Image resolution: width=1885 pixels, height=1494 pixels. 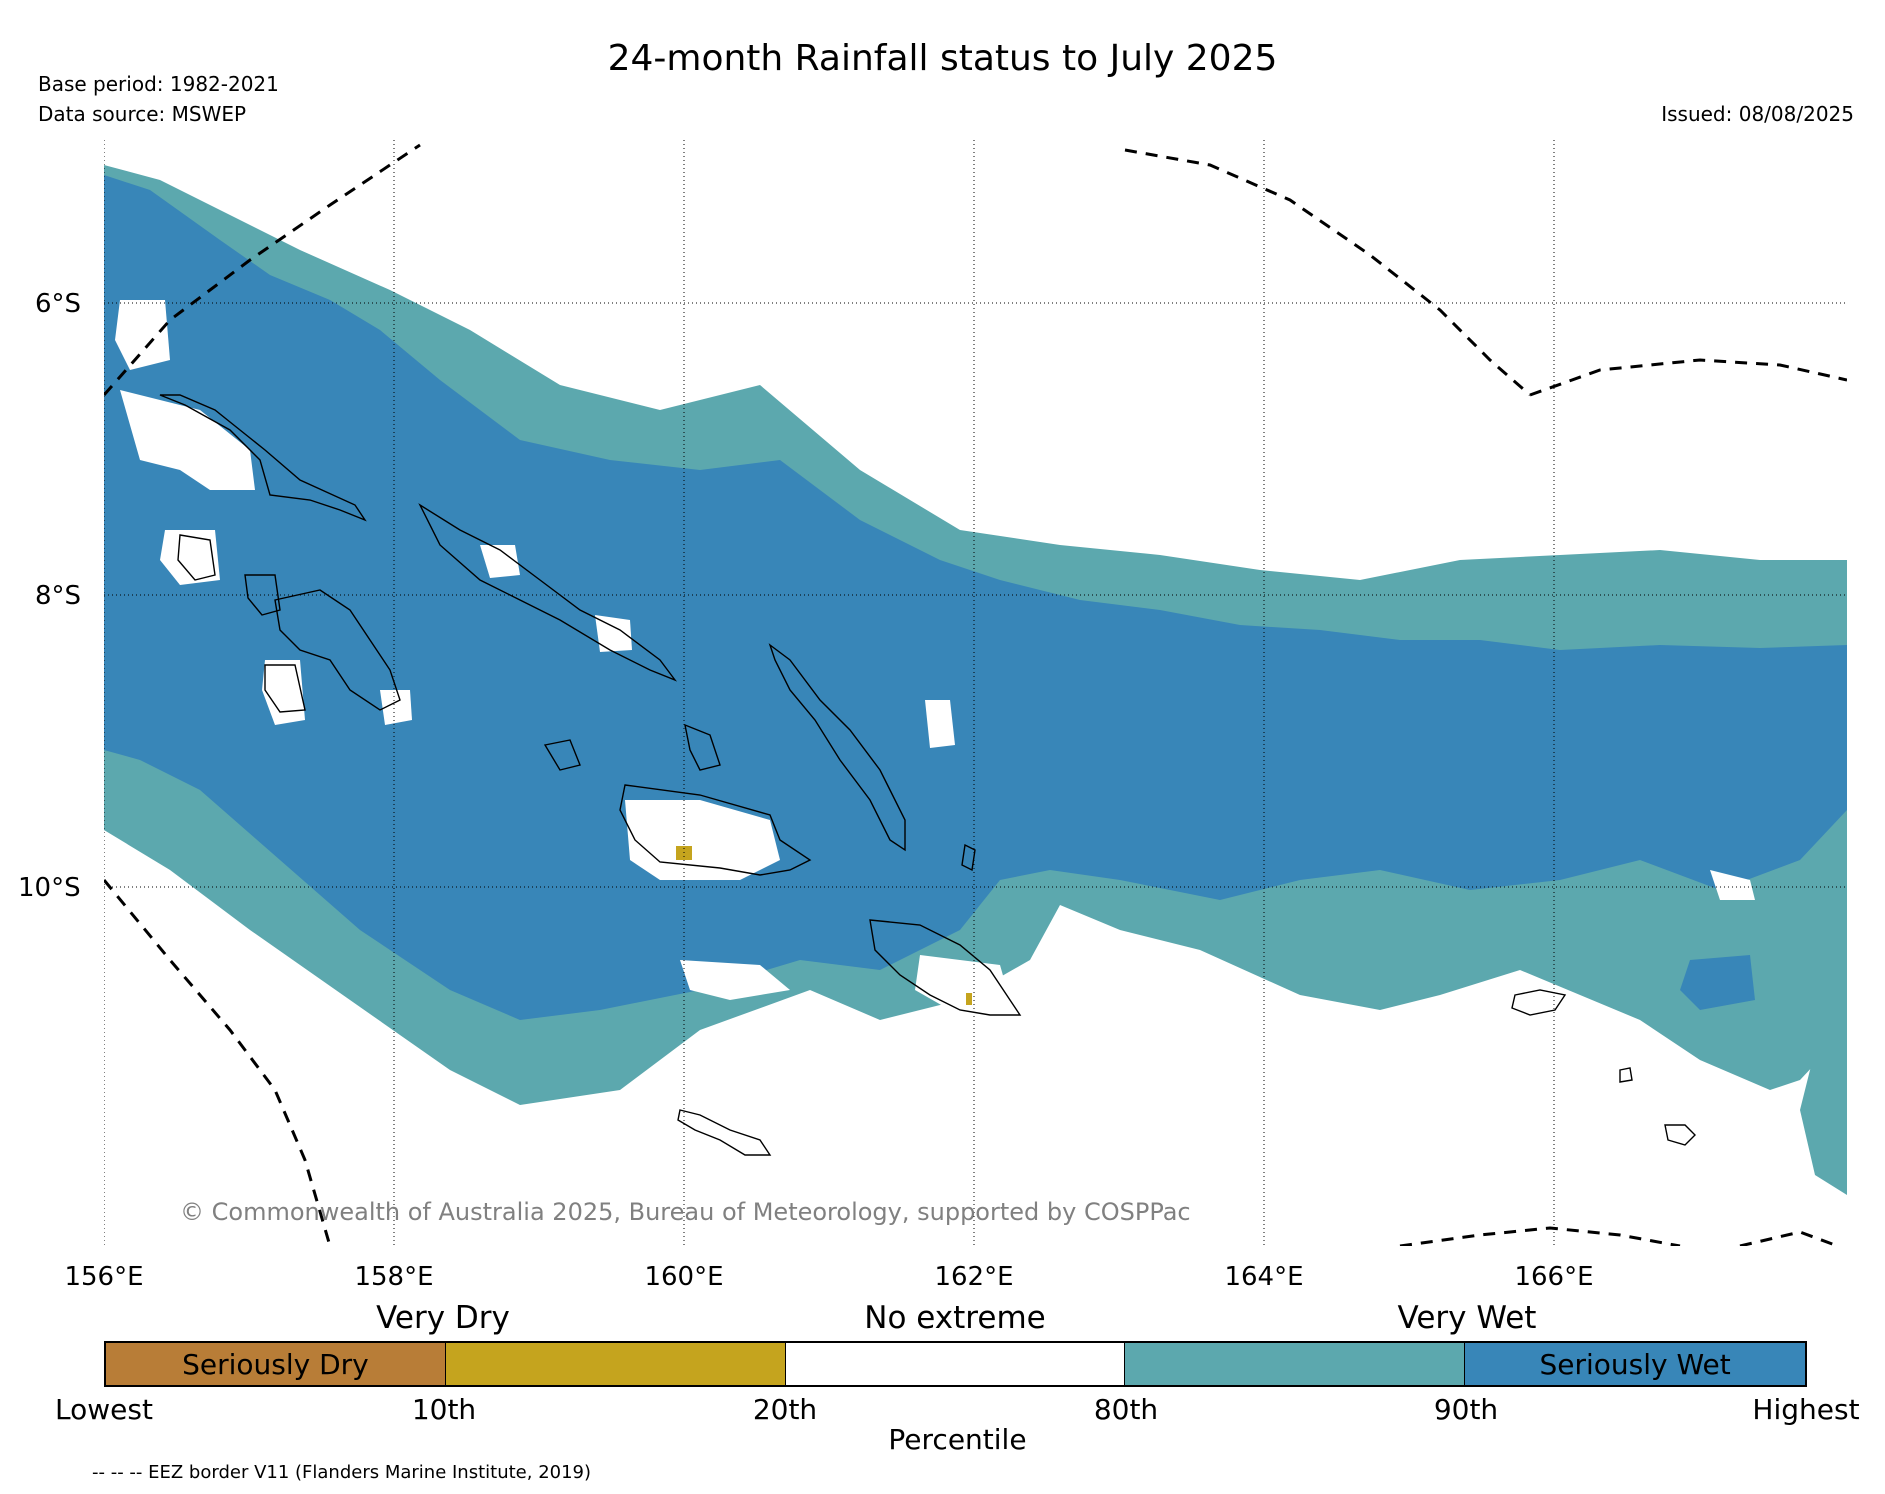 I want to click on base-period-note: Base period: 1982-2021, so click(x=158, y=84).